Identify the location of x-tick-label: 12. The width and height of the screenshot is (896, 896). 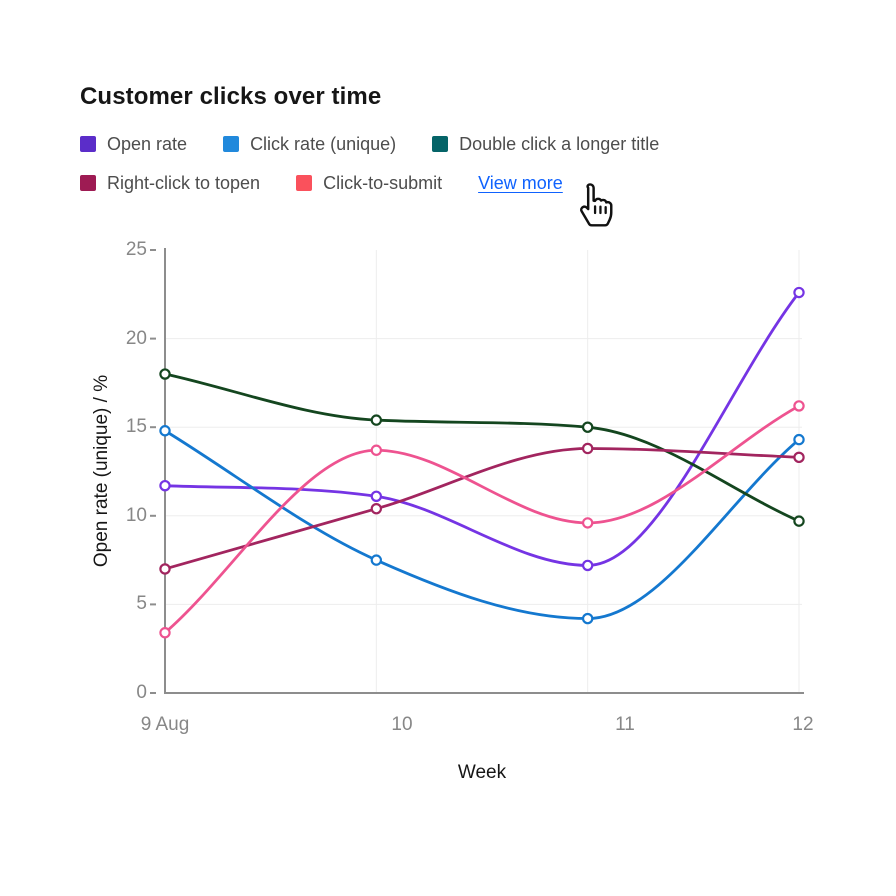
(803, 724).